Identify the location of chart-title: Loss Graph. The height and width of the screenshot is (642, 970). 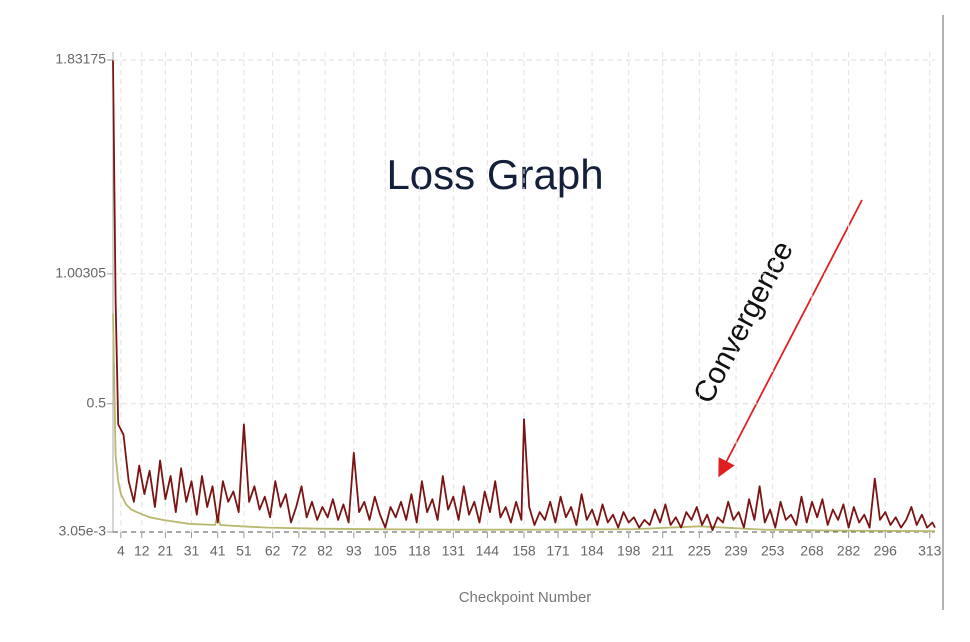
(494, 174).